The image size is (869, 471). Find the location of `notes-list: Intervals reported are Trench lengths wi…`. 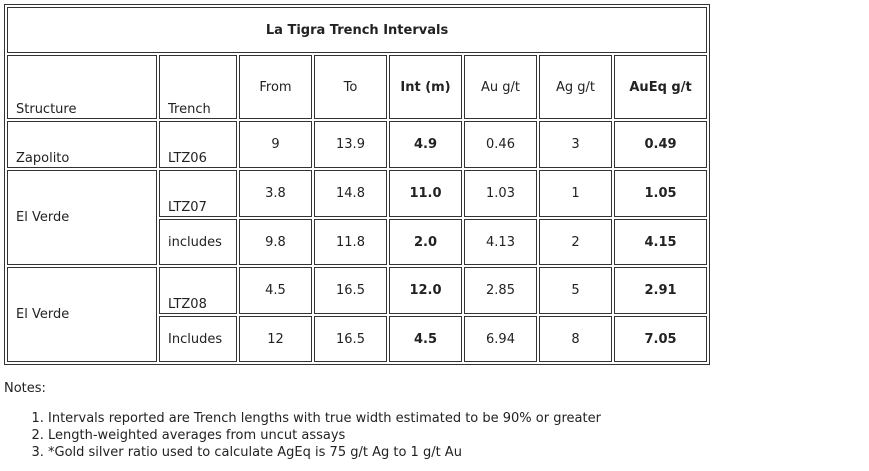

notes-list: Intervals reported are Trench lengths wi… is located at coordinates (302, 435).